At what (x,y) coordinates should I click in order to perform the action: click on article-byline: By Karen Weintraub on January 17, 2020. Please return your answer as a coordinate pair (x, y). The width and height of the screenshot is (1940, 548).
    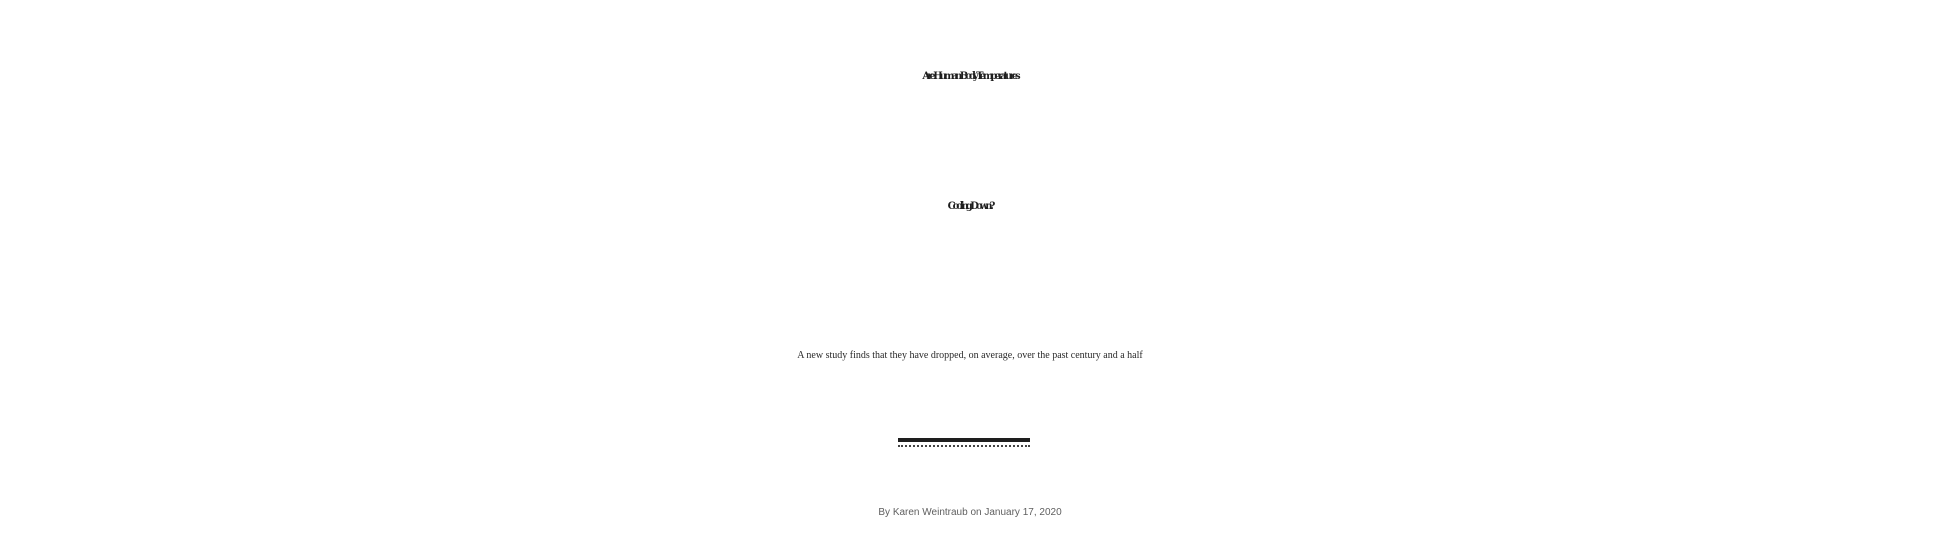
    Looking at the image, I should click on (970, 513).